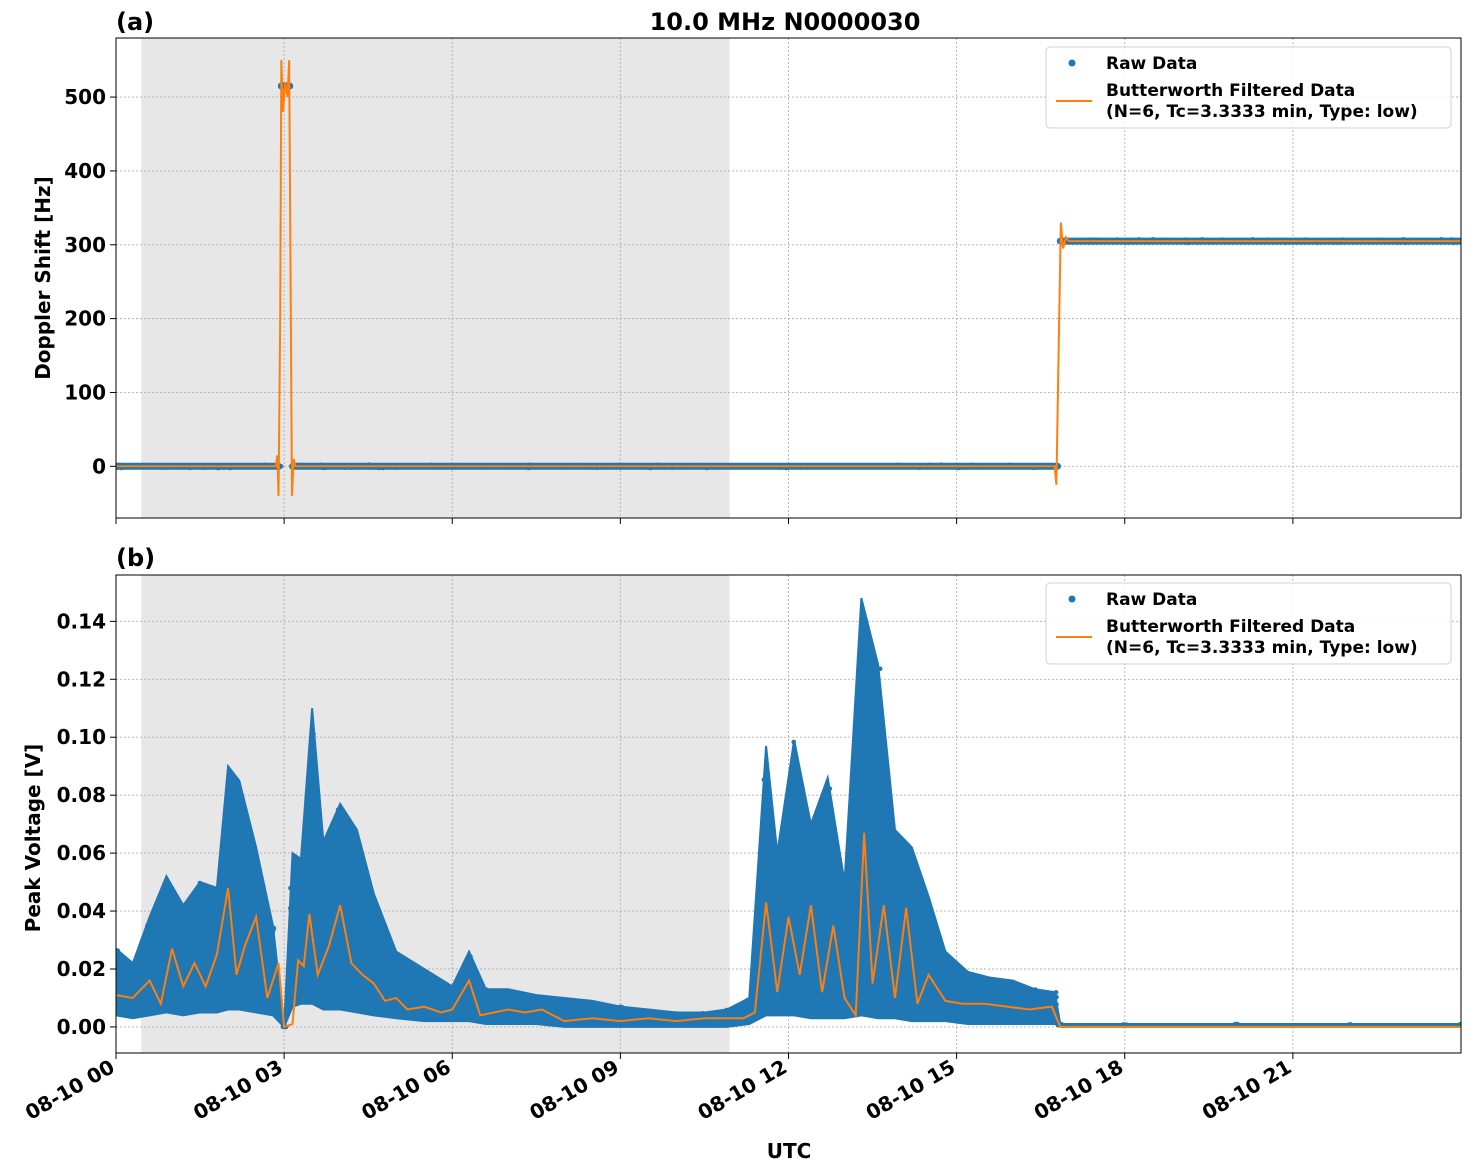 The image size is (1471, 1172). Describe the element at coordinates (1230, 627) in the screenshot. I see `legend-filtered-label-1: Butterworth Filtered Data` at that location.